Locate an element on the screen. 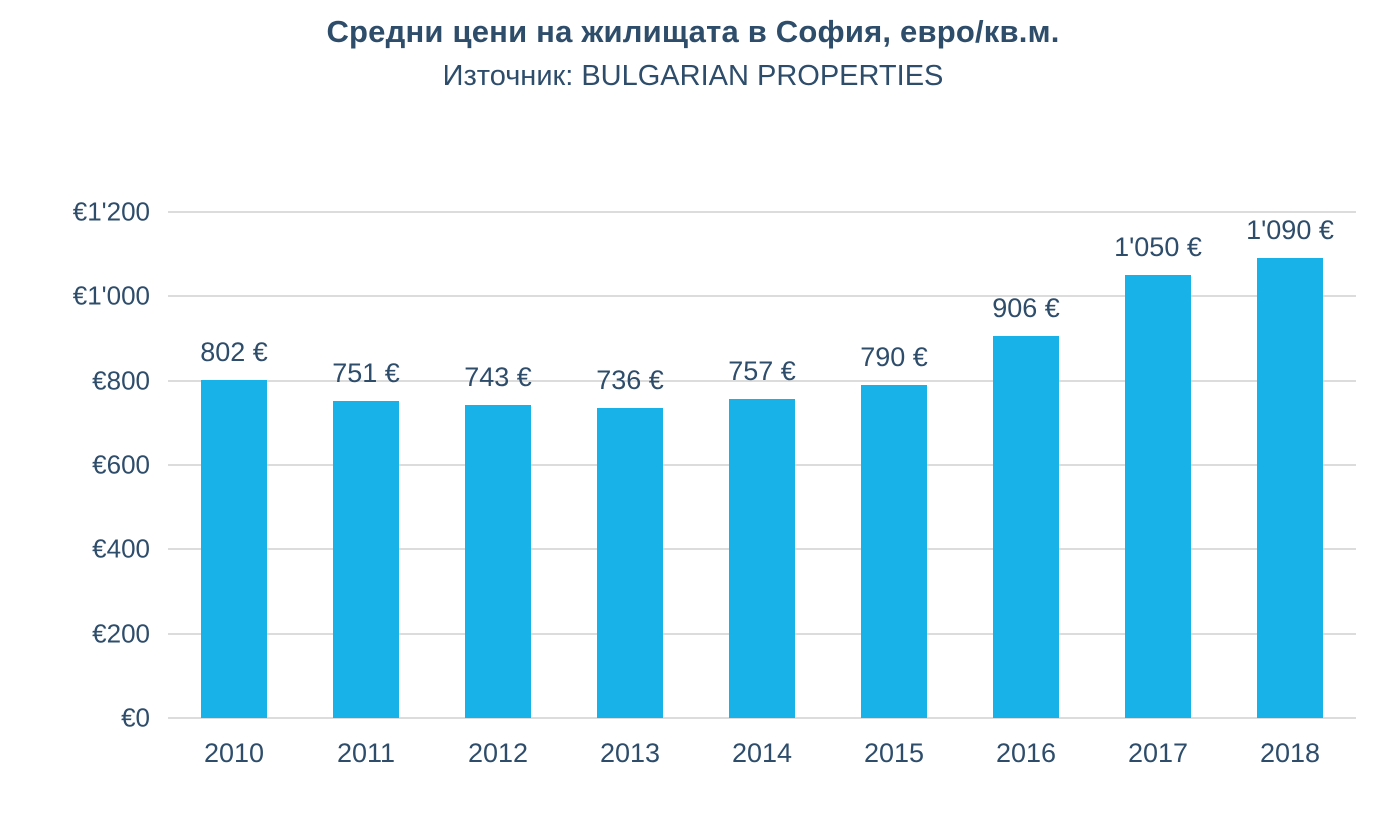  x-axis-tick-label: 2013 is located at coordinates (630, 753).